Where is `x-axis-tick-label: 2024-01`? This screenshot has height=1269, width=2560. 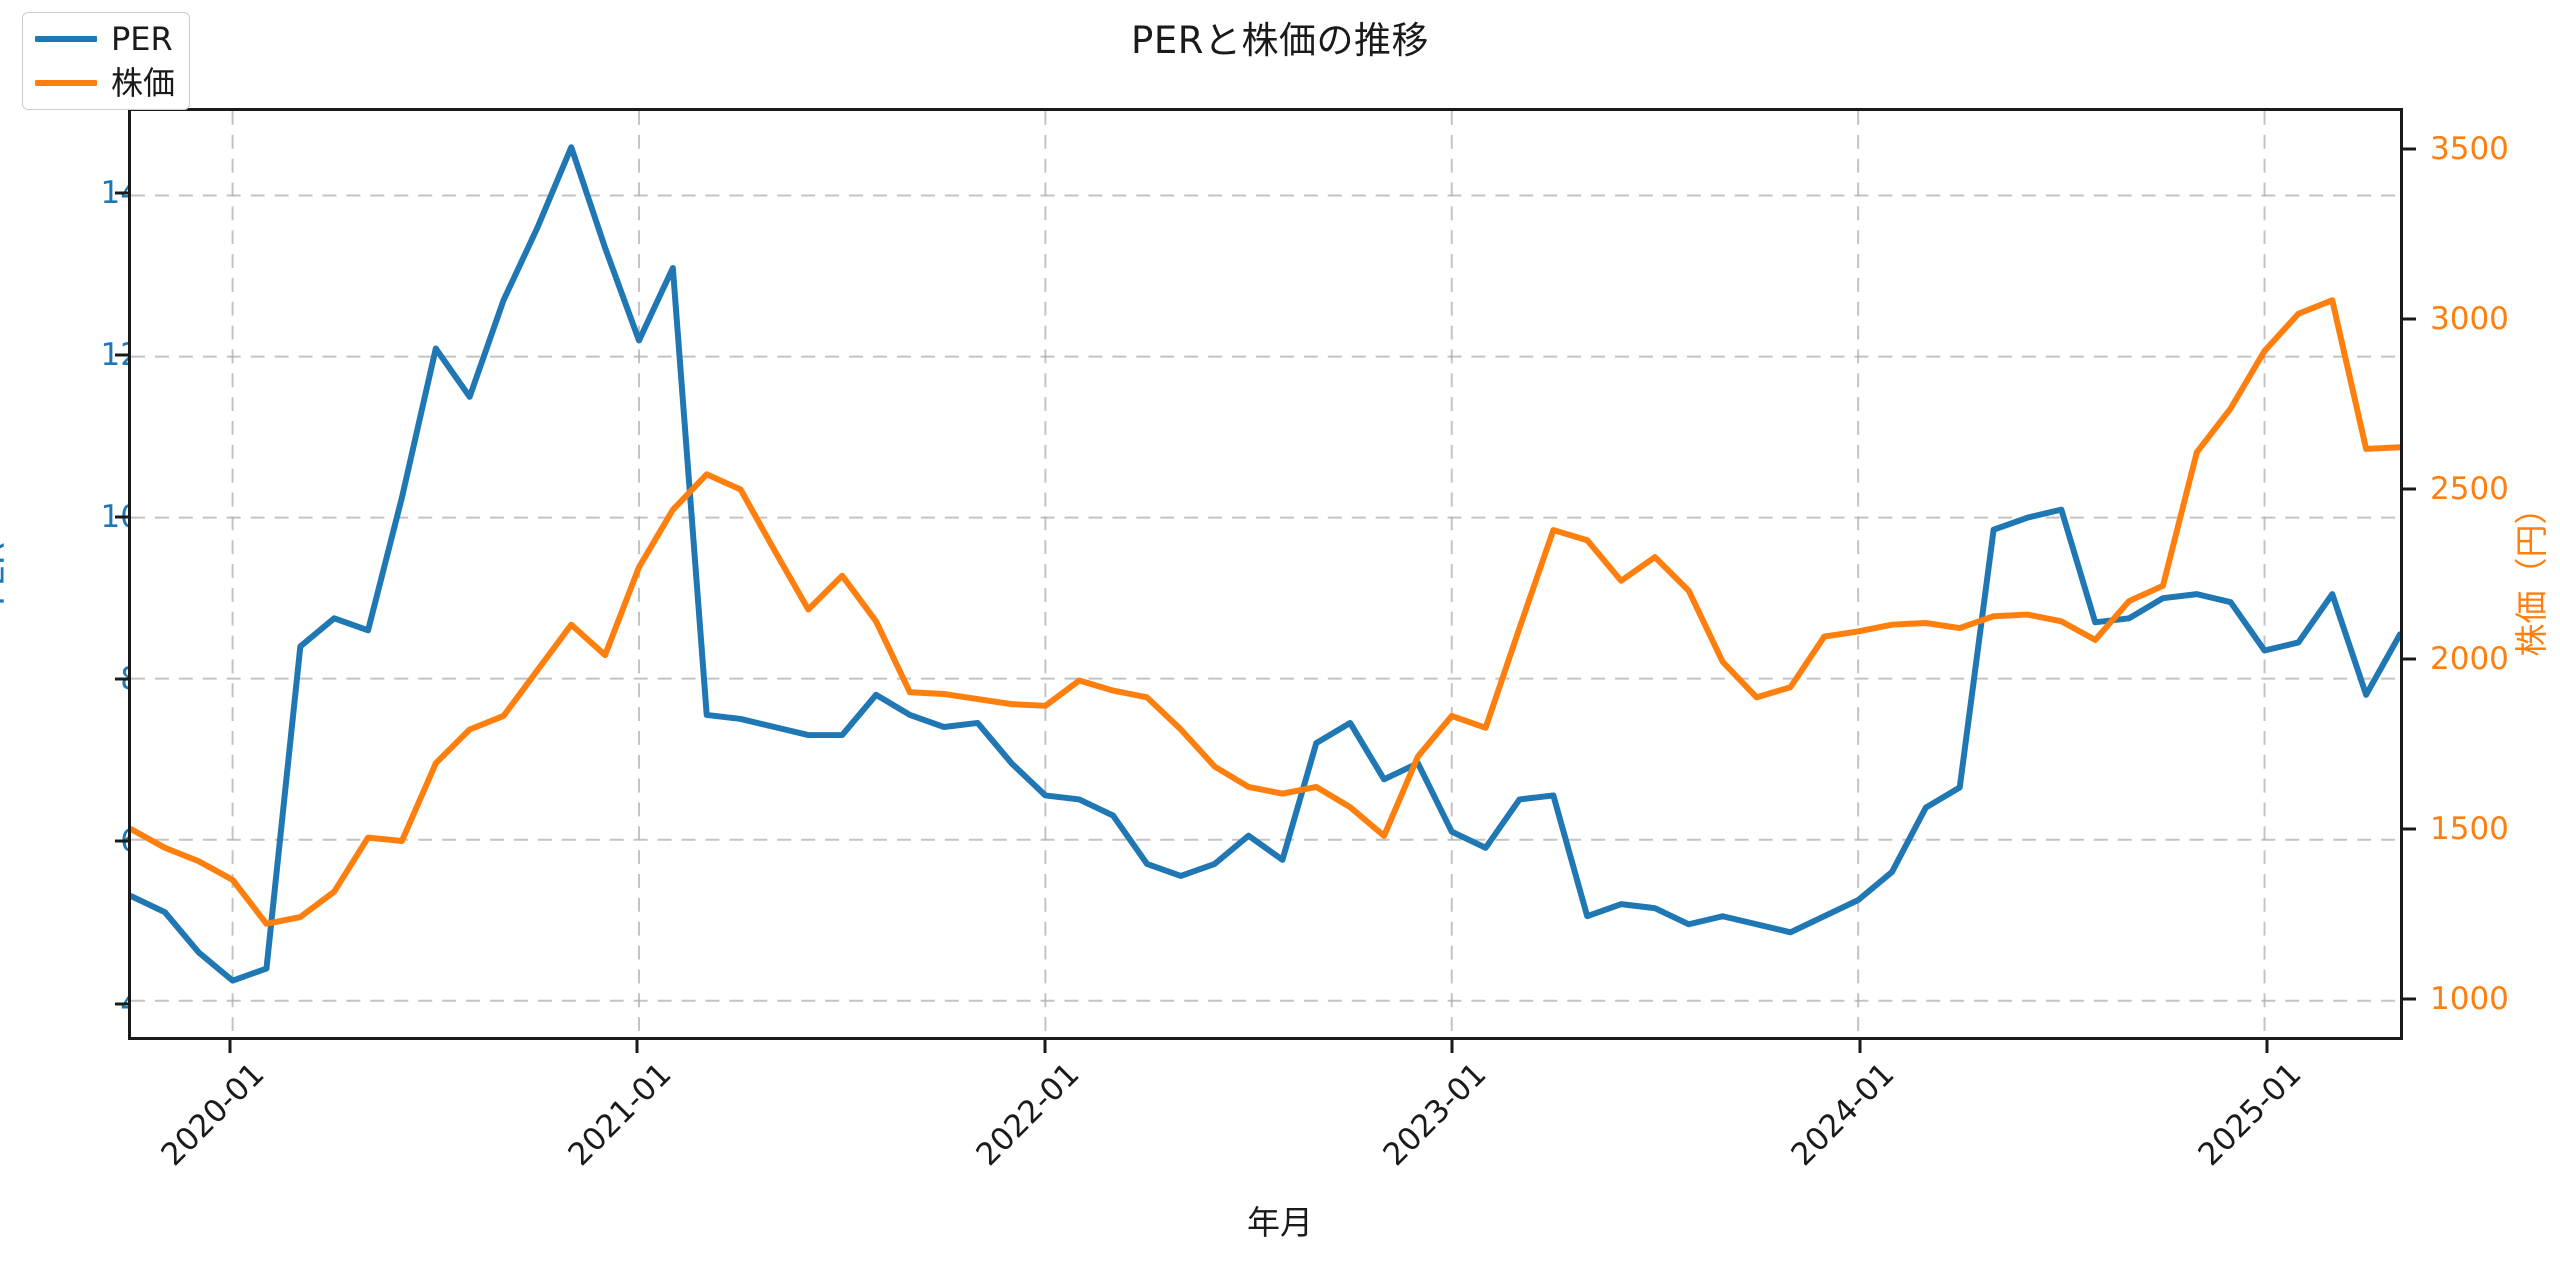
x-axis-tick-label: 2024-01 is located at coordinates (1843, 1115).